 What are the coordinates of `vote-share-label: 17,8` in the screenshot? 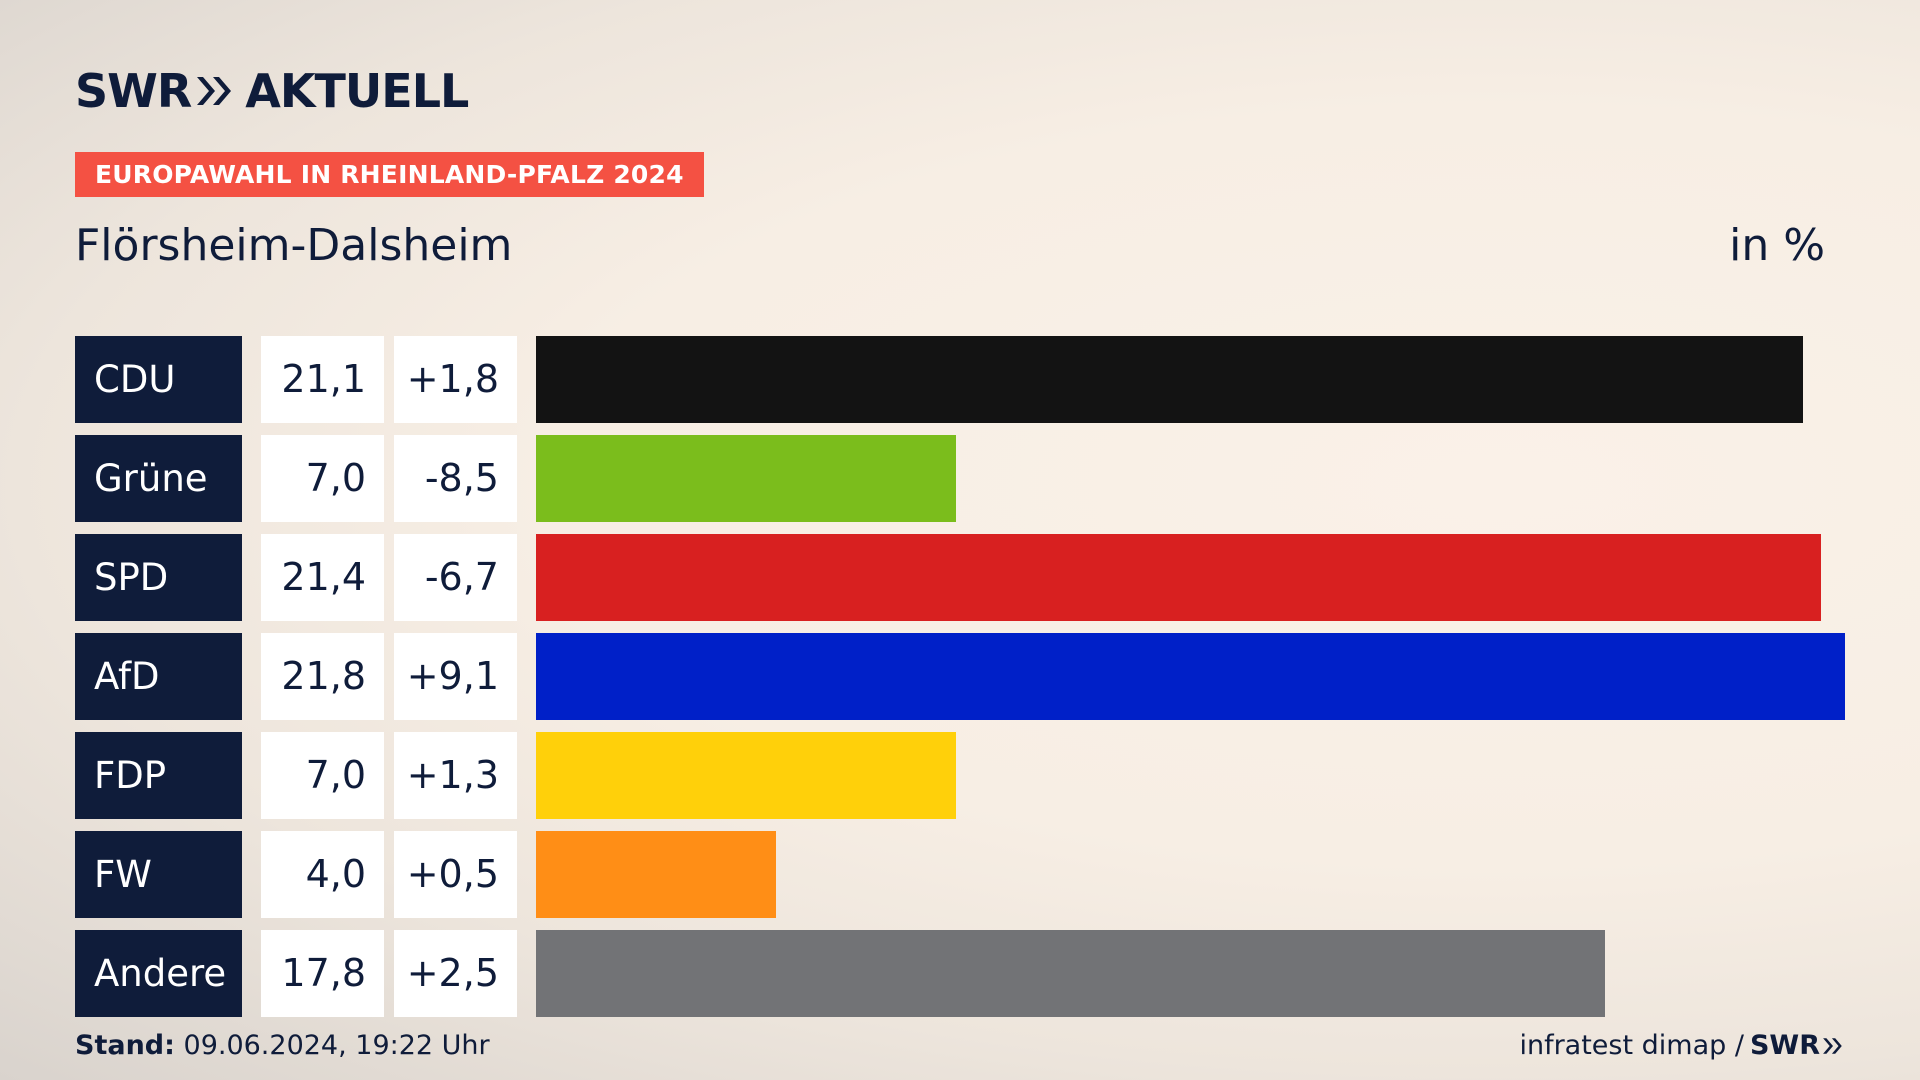 It's located at (322, 973).